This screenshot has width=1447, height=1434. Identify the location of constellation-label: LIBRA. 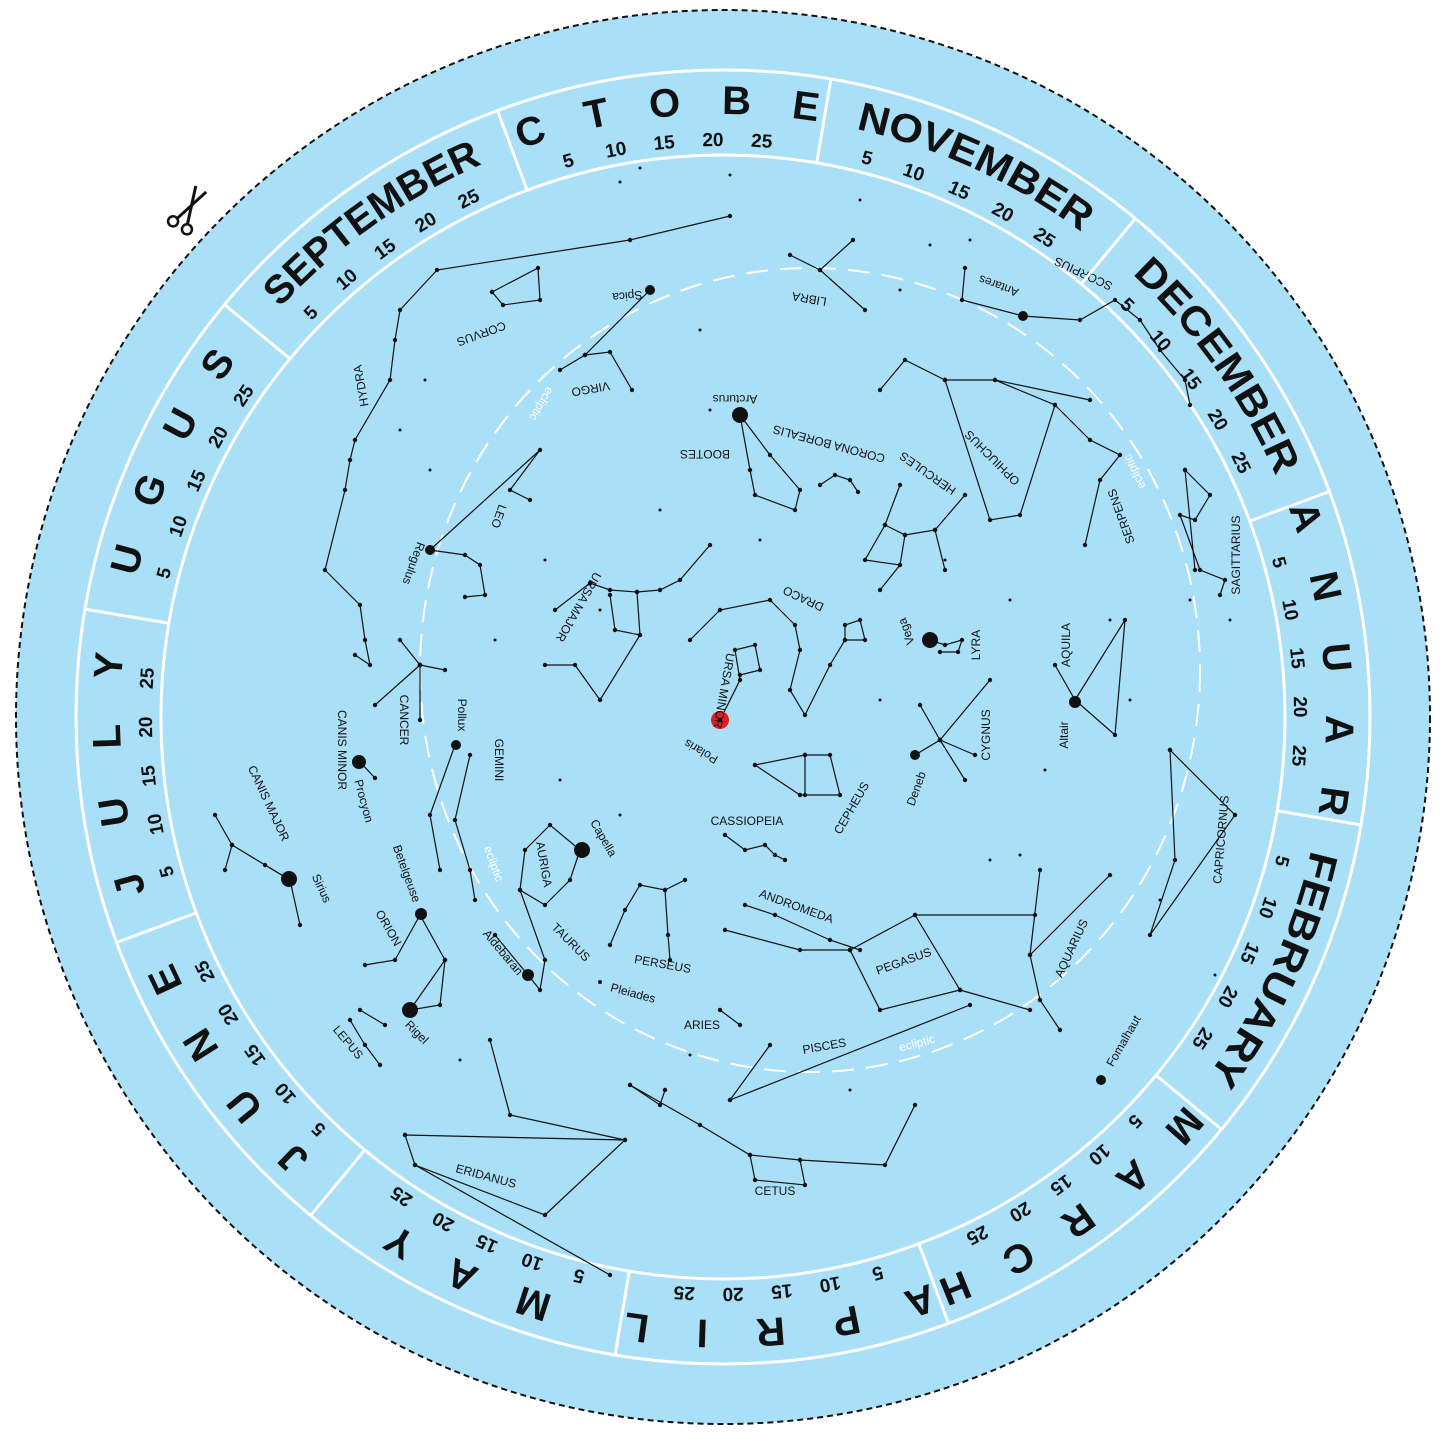
(809, 299).